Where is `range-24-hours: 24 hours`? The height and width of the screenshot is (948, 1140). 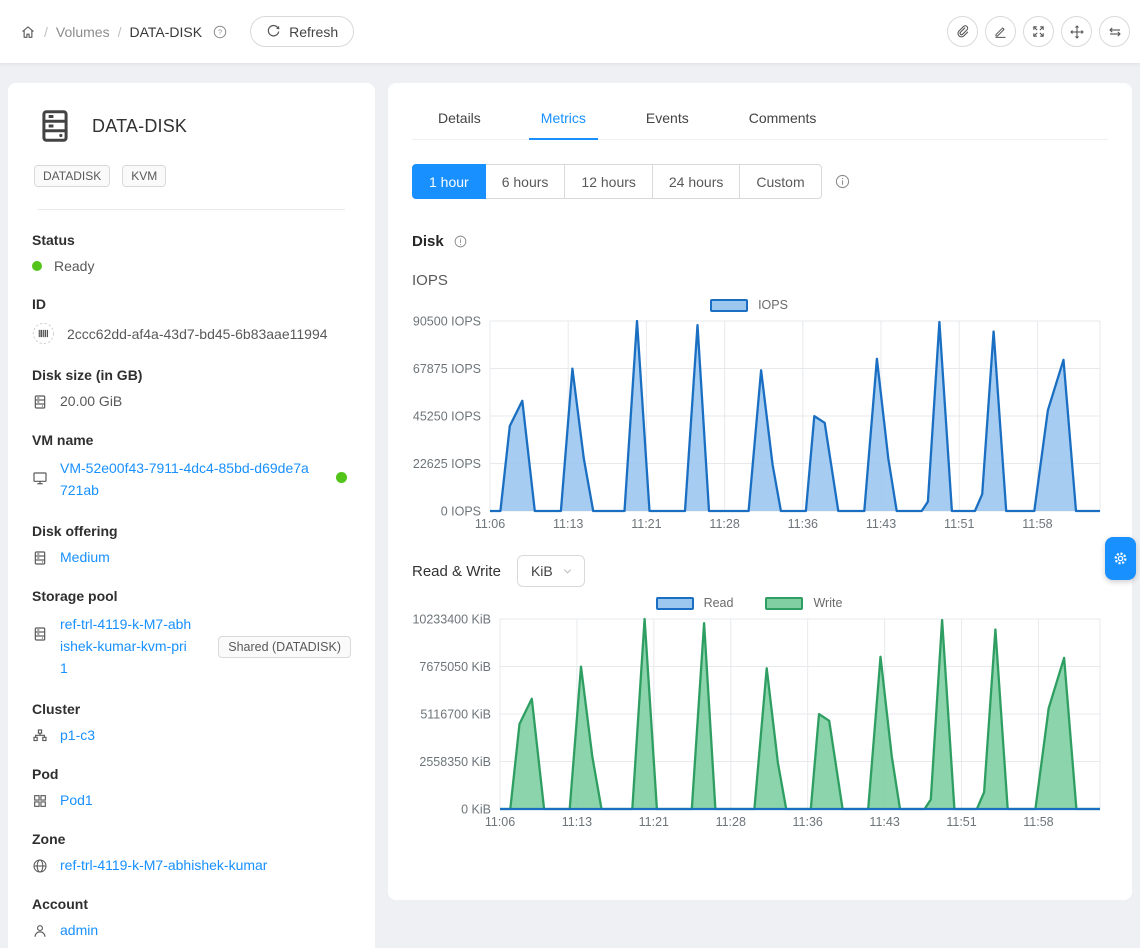 range-24-hours: 24 hours is located at coordinates (696, 181).